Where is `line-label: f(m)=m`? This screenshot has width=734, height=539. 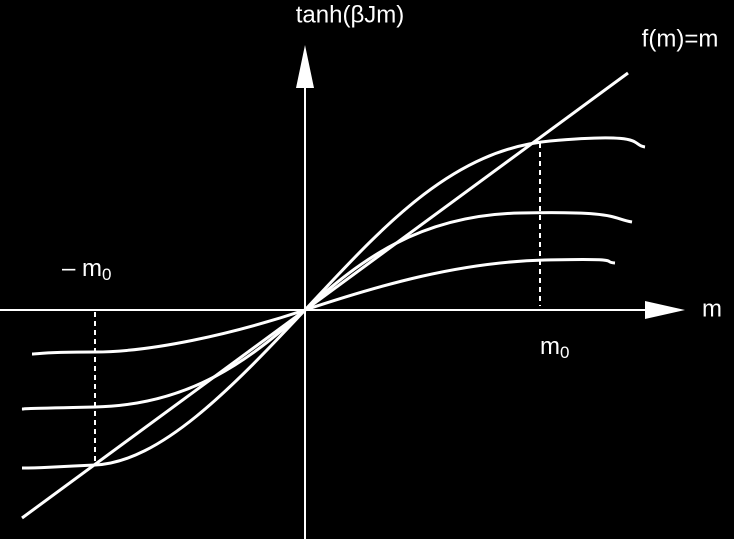 line-label: f(m)=m is located at coordinates (680, 38).